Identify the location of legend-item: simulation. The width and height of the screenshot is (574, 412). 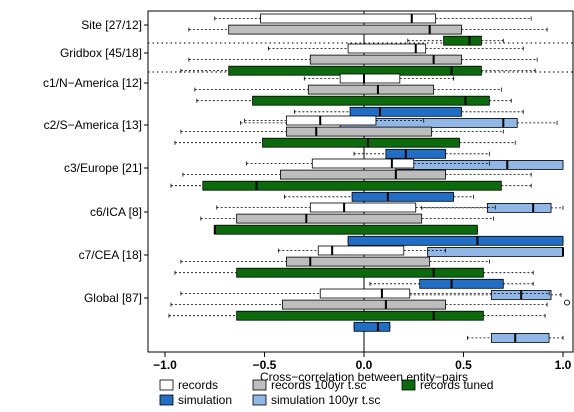
(195, 400).